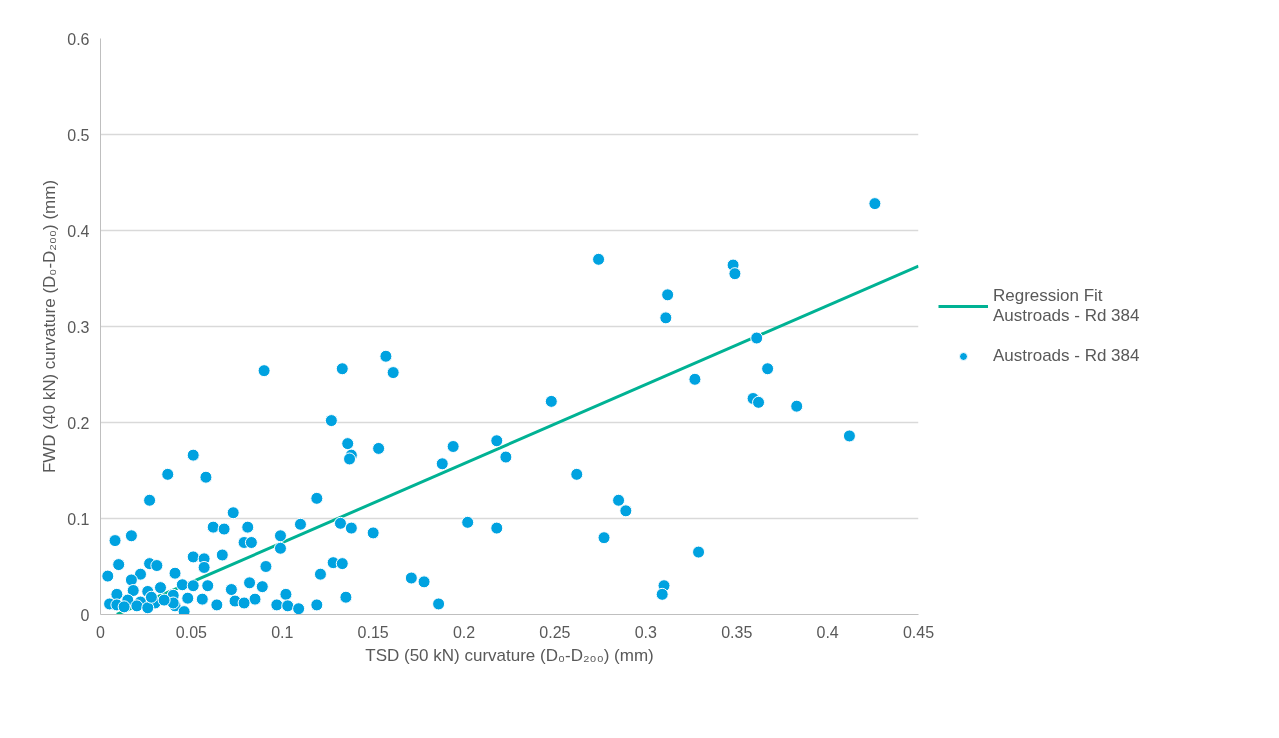 The height and width of the screenshot is (738, 1279). I want to click on x-tick-label: 0.4, so click(827, 632).